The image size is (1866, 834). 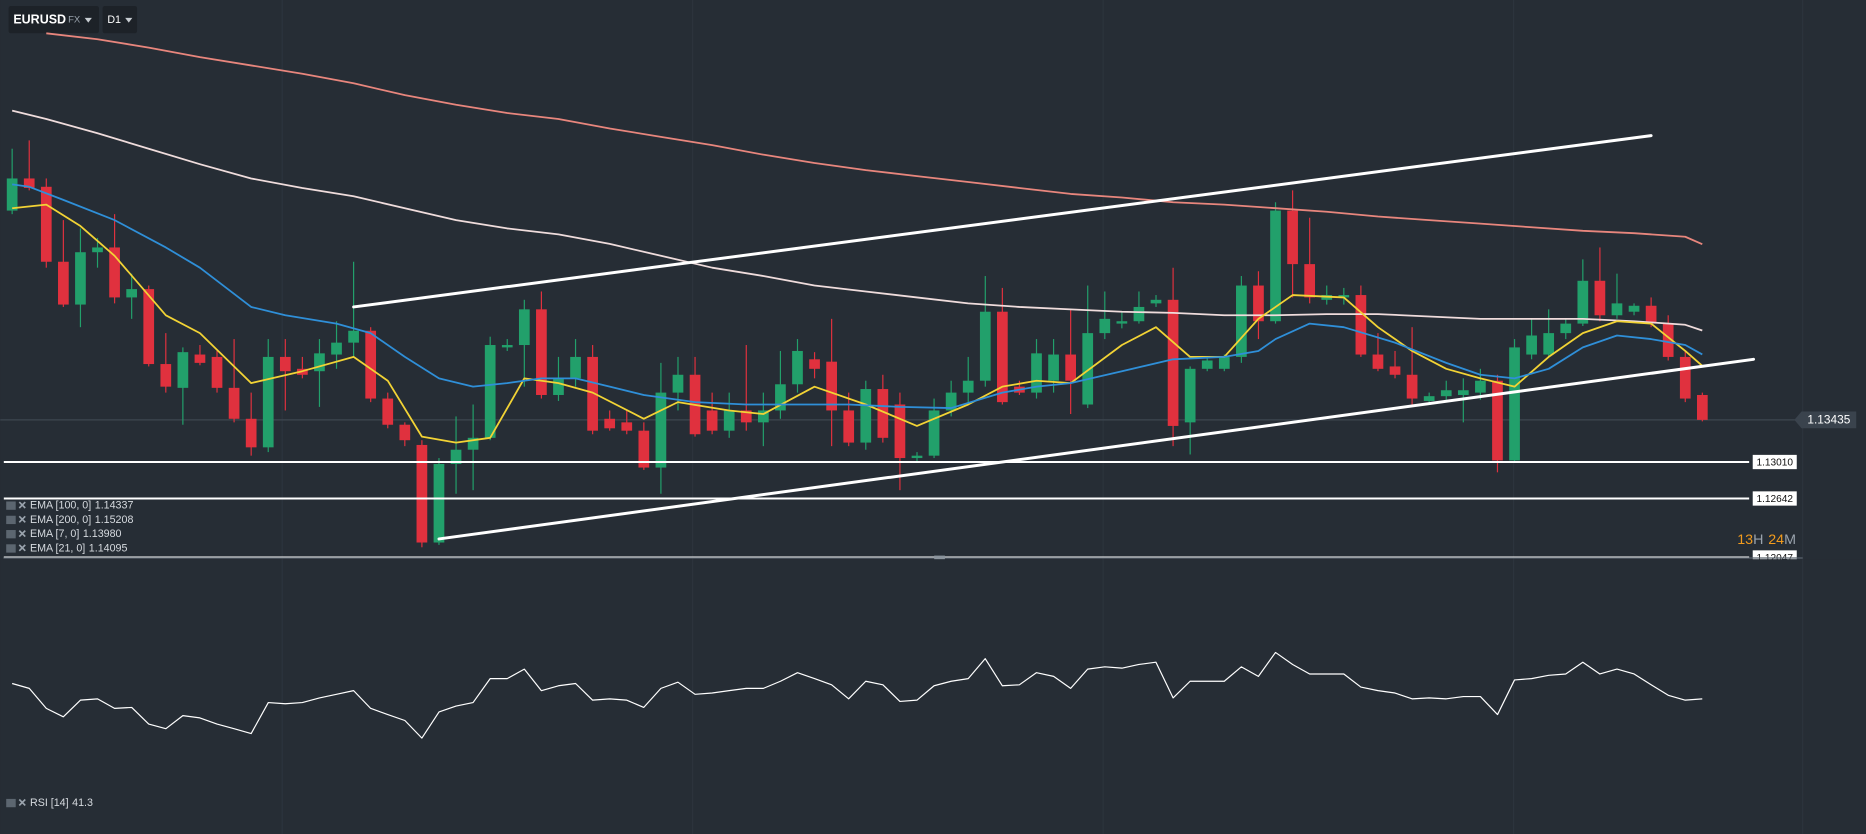 I want to click on legend-entry: EMA [100, 0] 1.14337, so click(x=81, y=505).